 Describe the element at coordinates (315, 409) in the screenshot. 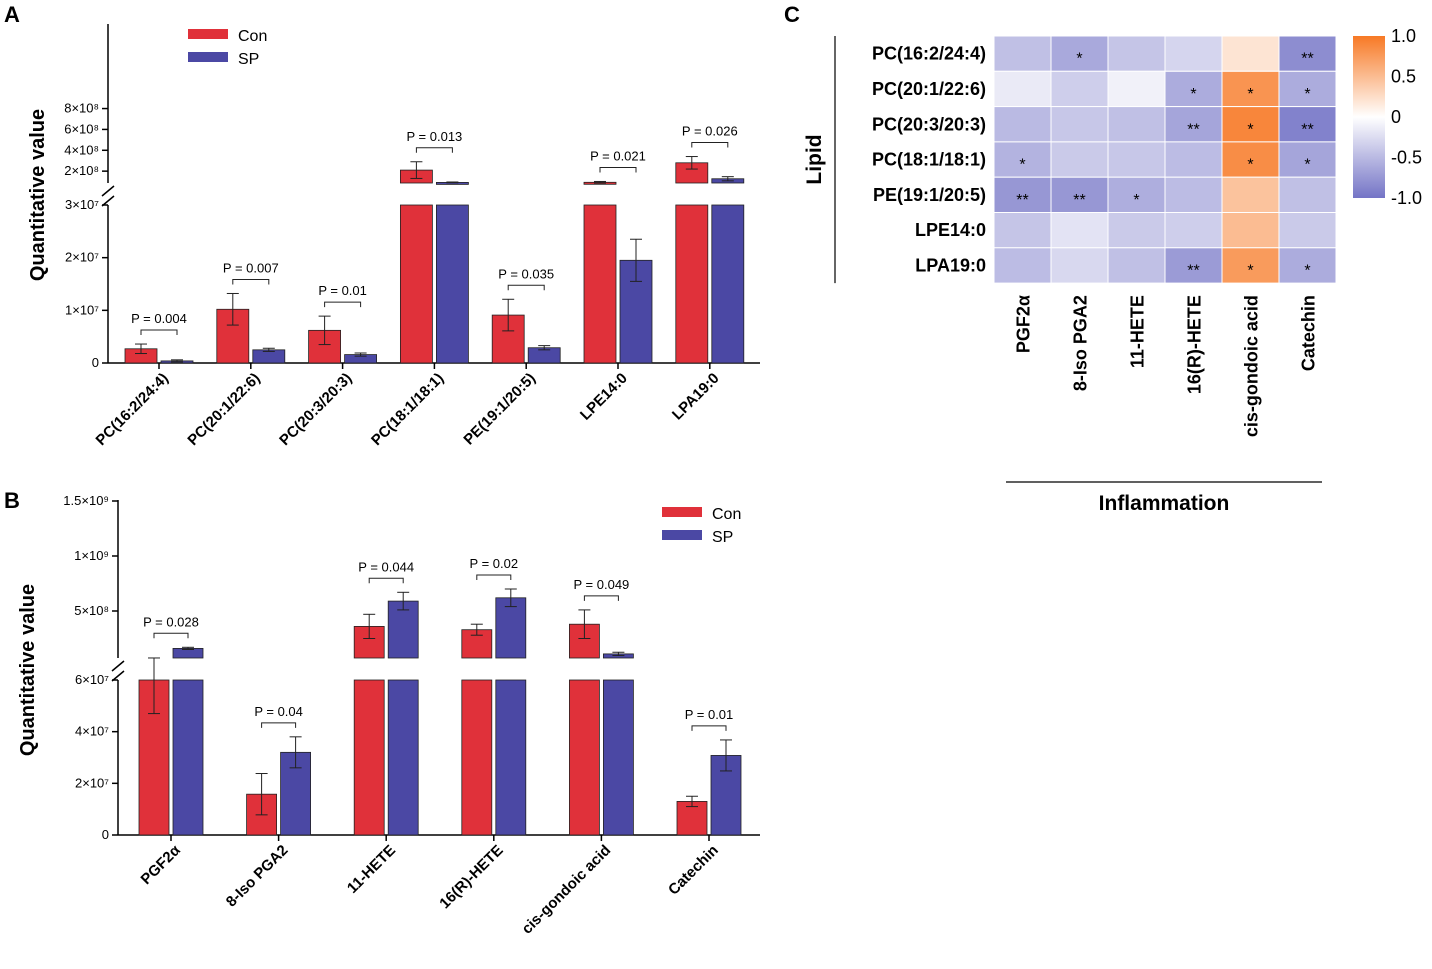

I see `x-category-label: PC(20:3/20:3)` at that location.